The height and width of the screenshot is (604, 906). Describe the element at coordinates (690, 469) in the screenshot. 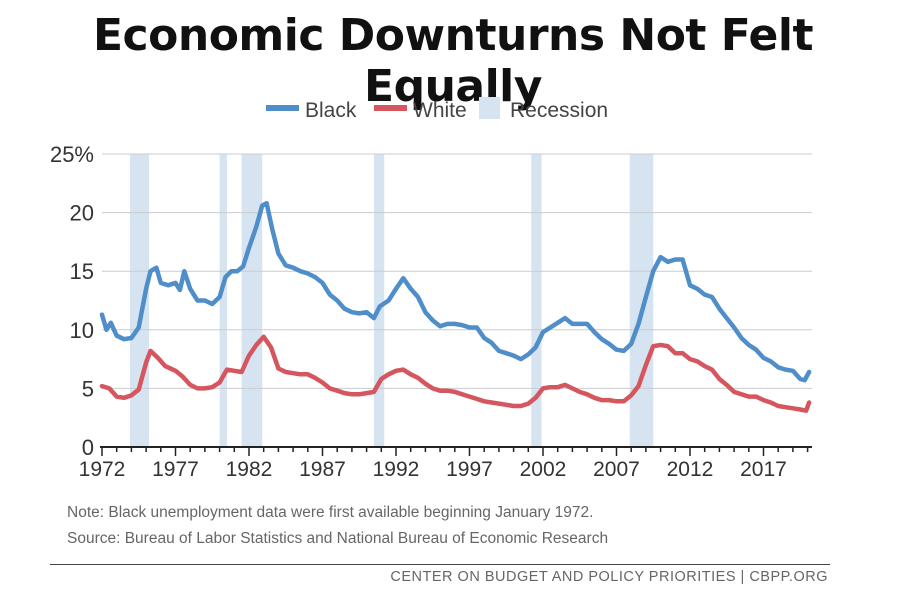

I see `x-tick-label: 2012` at that location.